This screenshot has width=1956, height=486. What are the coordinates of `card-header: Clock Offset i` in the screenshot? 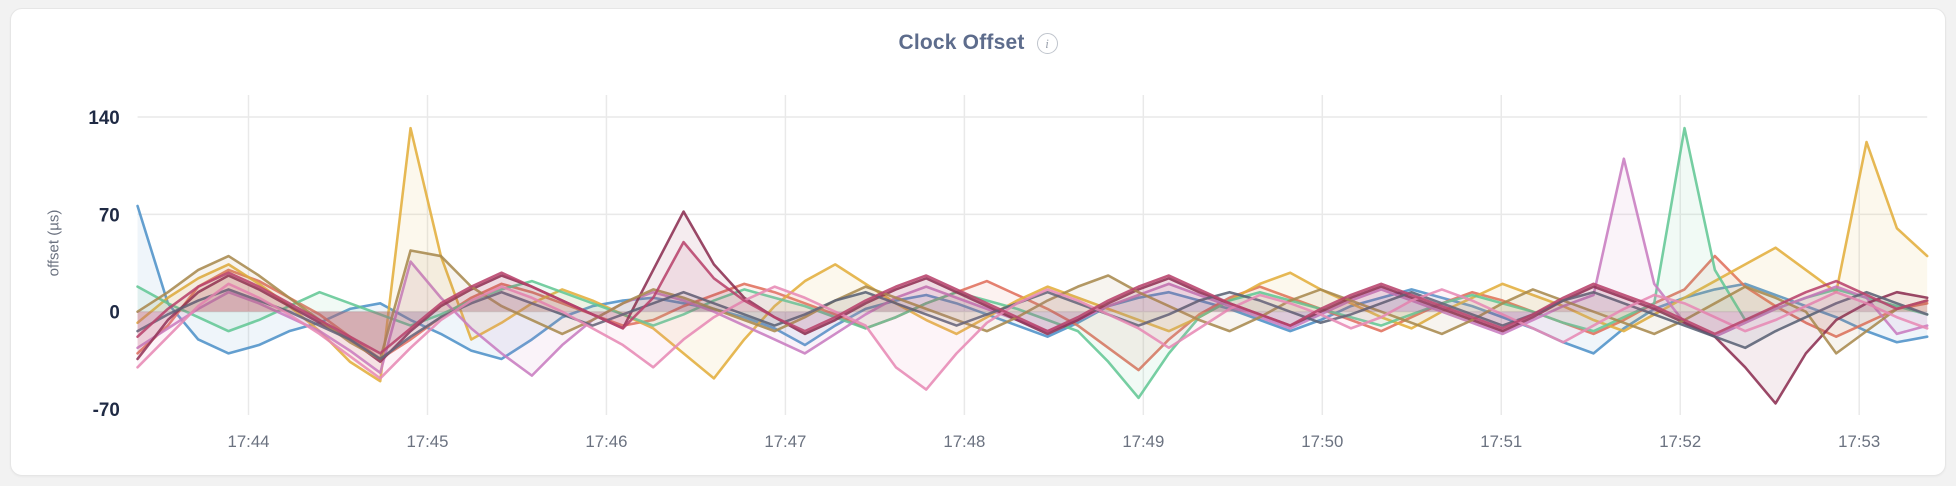 It's located at (978, 43).